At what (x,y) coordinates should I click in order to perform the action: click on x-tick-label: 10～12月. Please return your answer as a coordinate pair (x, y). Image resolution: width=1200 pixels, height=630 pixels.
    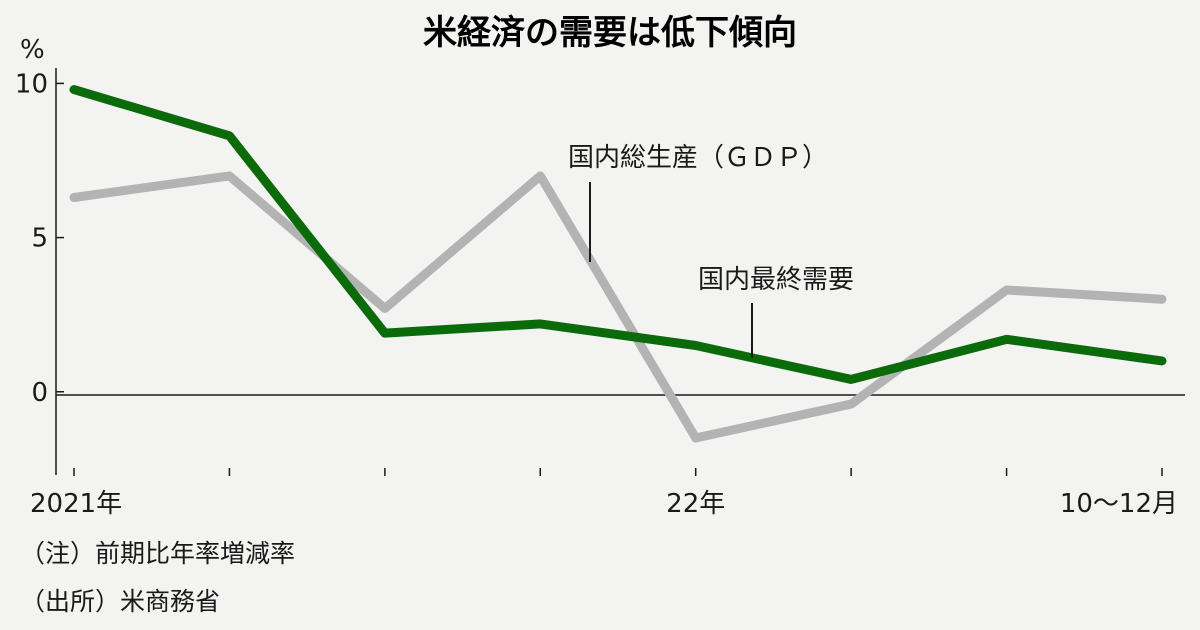
    Looking at the image, I should click on (1119, 504).